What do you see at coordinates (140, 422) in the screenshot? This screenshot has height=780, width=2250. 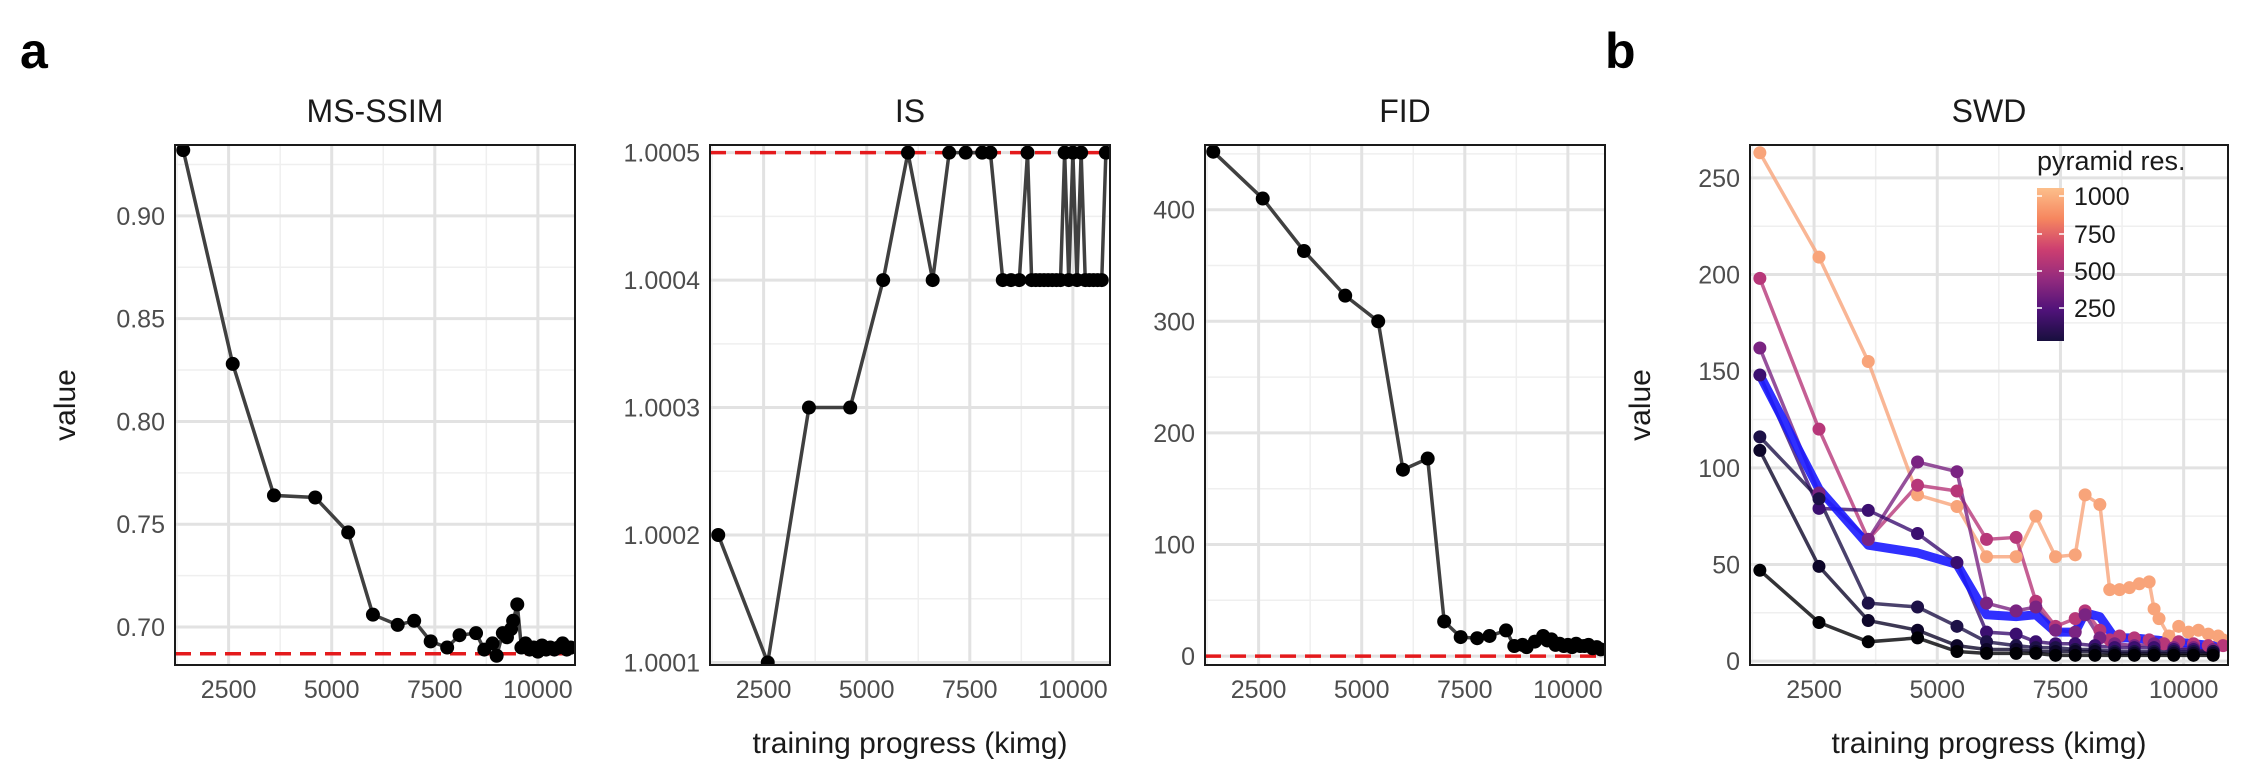 I see `y-tick-label: 0.80` at bounding box center [140, 422].